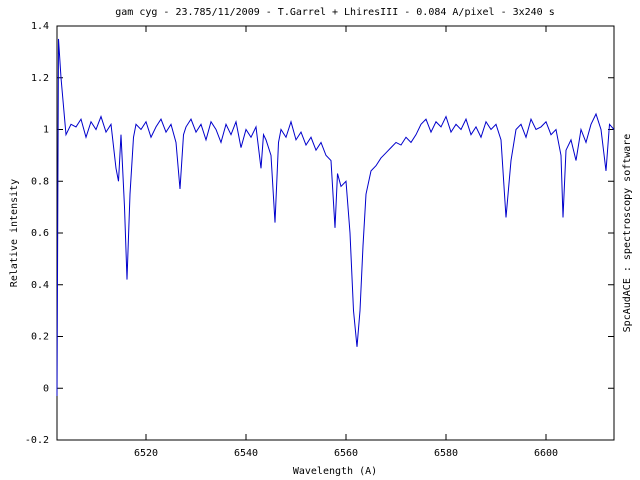 This screenshot has height=480, width=640. I want to click on x-tick-label: 6560, so click(346, 453).